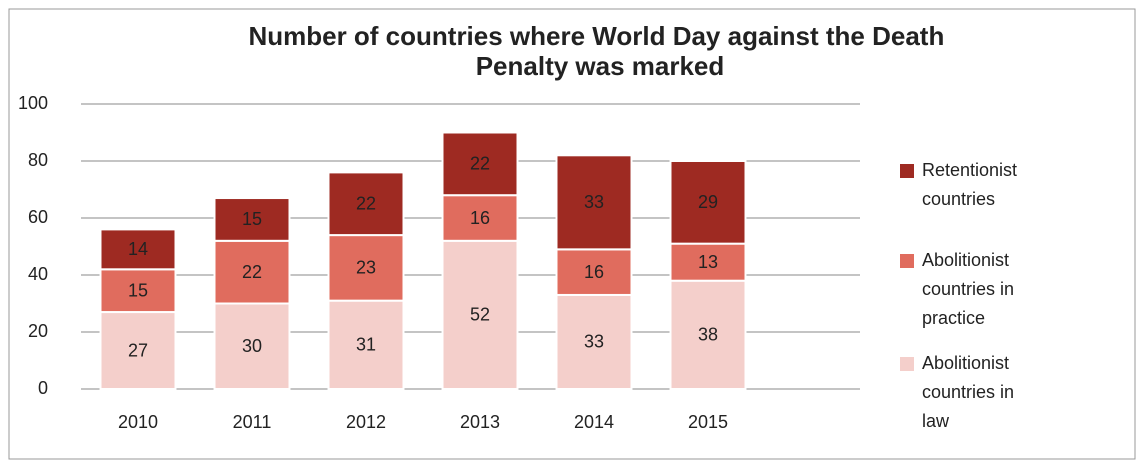  What do you see at coordinates (38, 217) in the screenshot?
I see `y-tick-label: 60` at bounding box center [38, 217].